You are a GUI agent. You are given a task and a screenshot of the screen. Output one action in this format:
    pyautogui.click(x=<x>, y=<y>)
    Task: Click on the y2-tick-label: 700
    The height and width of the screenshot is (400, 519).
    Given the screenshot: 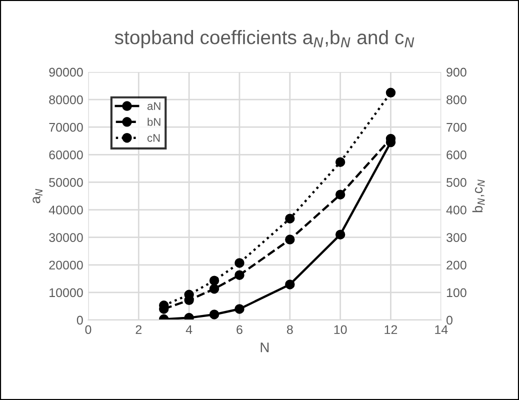 What is the action you would take?
    pyautogui.click(x=456, y=127)
    